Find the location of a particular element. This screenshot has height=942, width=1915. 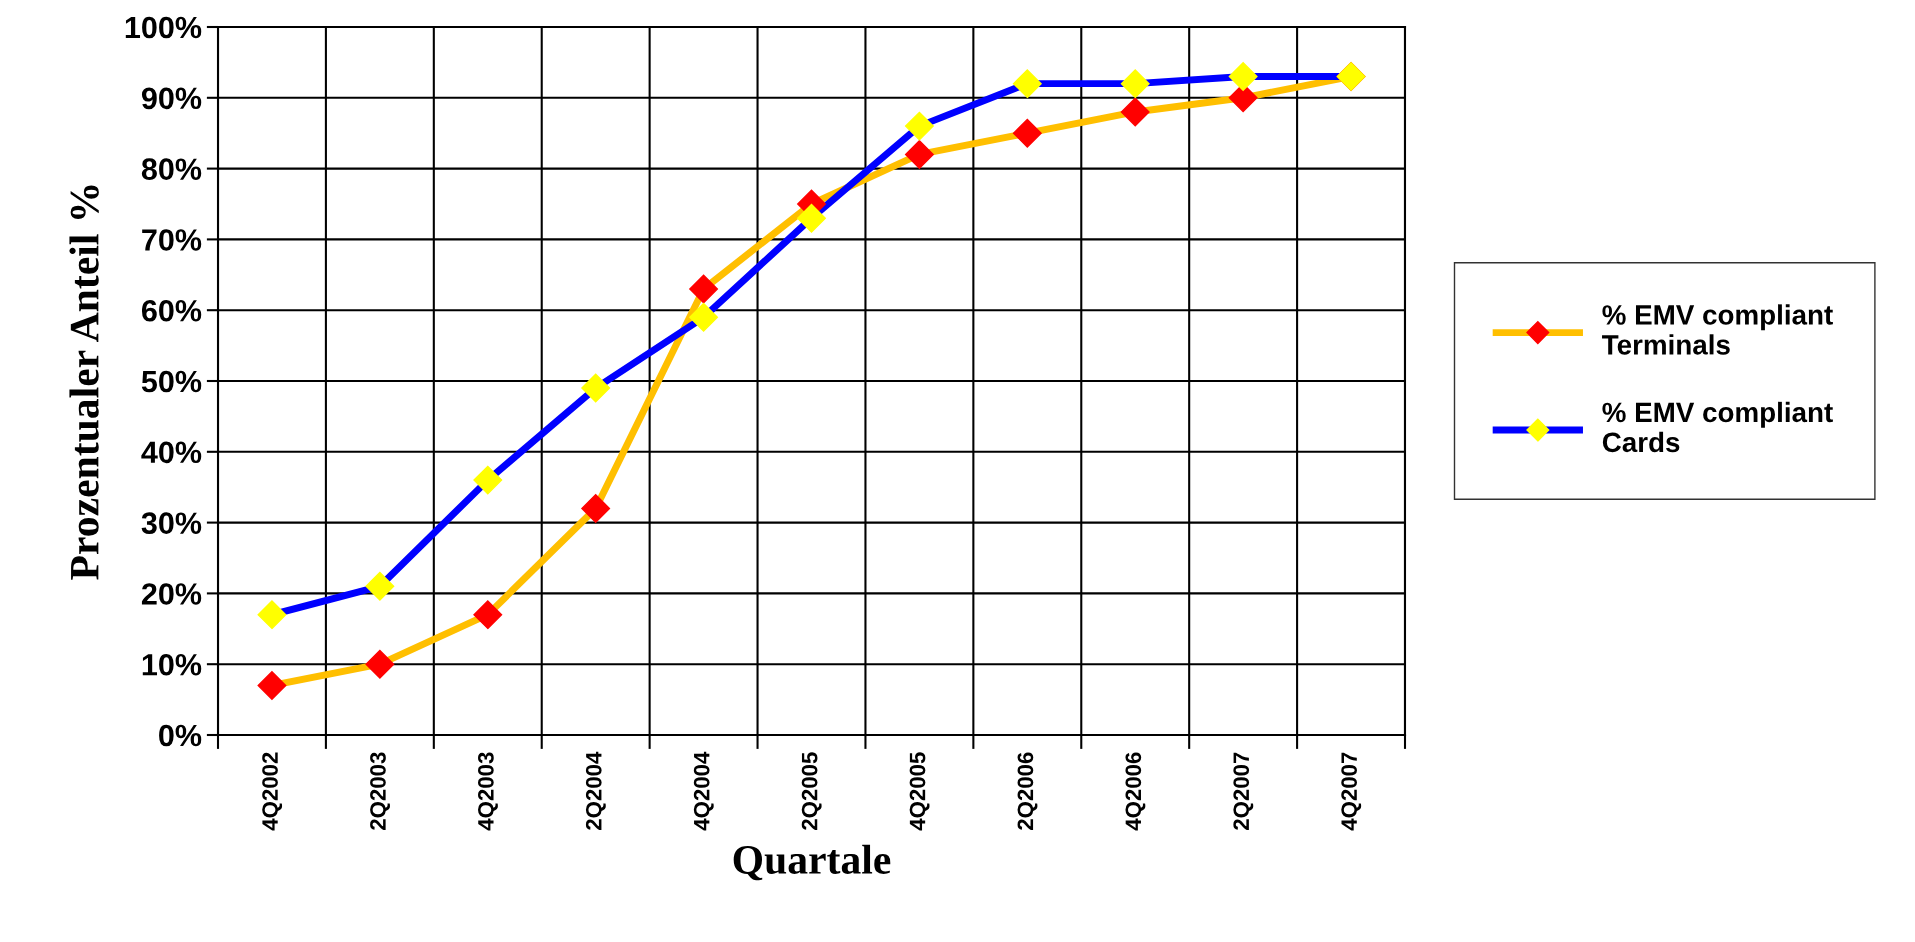

y-tick-label: 70% is located at coordinates (172, 240).